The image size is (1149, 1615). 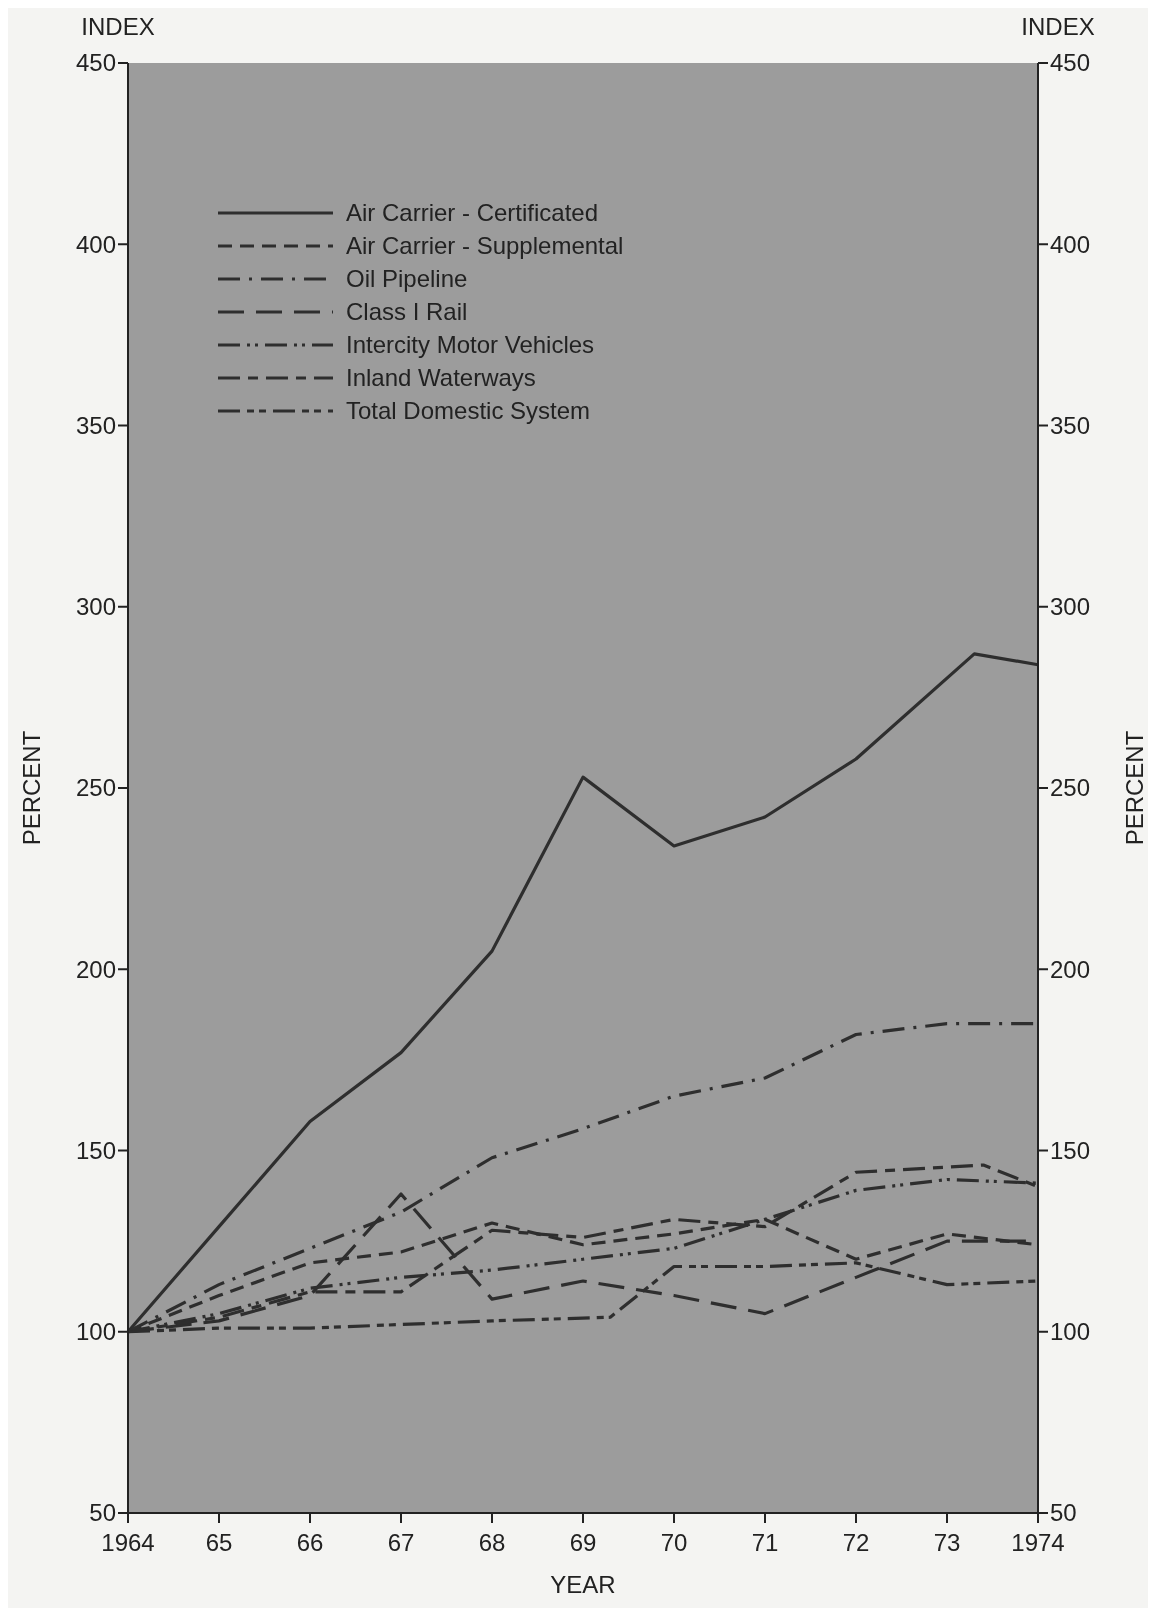 What do you see at coordinates (1070, 244) in the screenshot?
I see `y2-tick-label: 400` at bounding box center [1070, 244].